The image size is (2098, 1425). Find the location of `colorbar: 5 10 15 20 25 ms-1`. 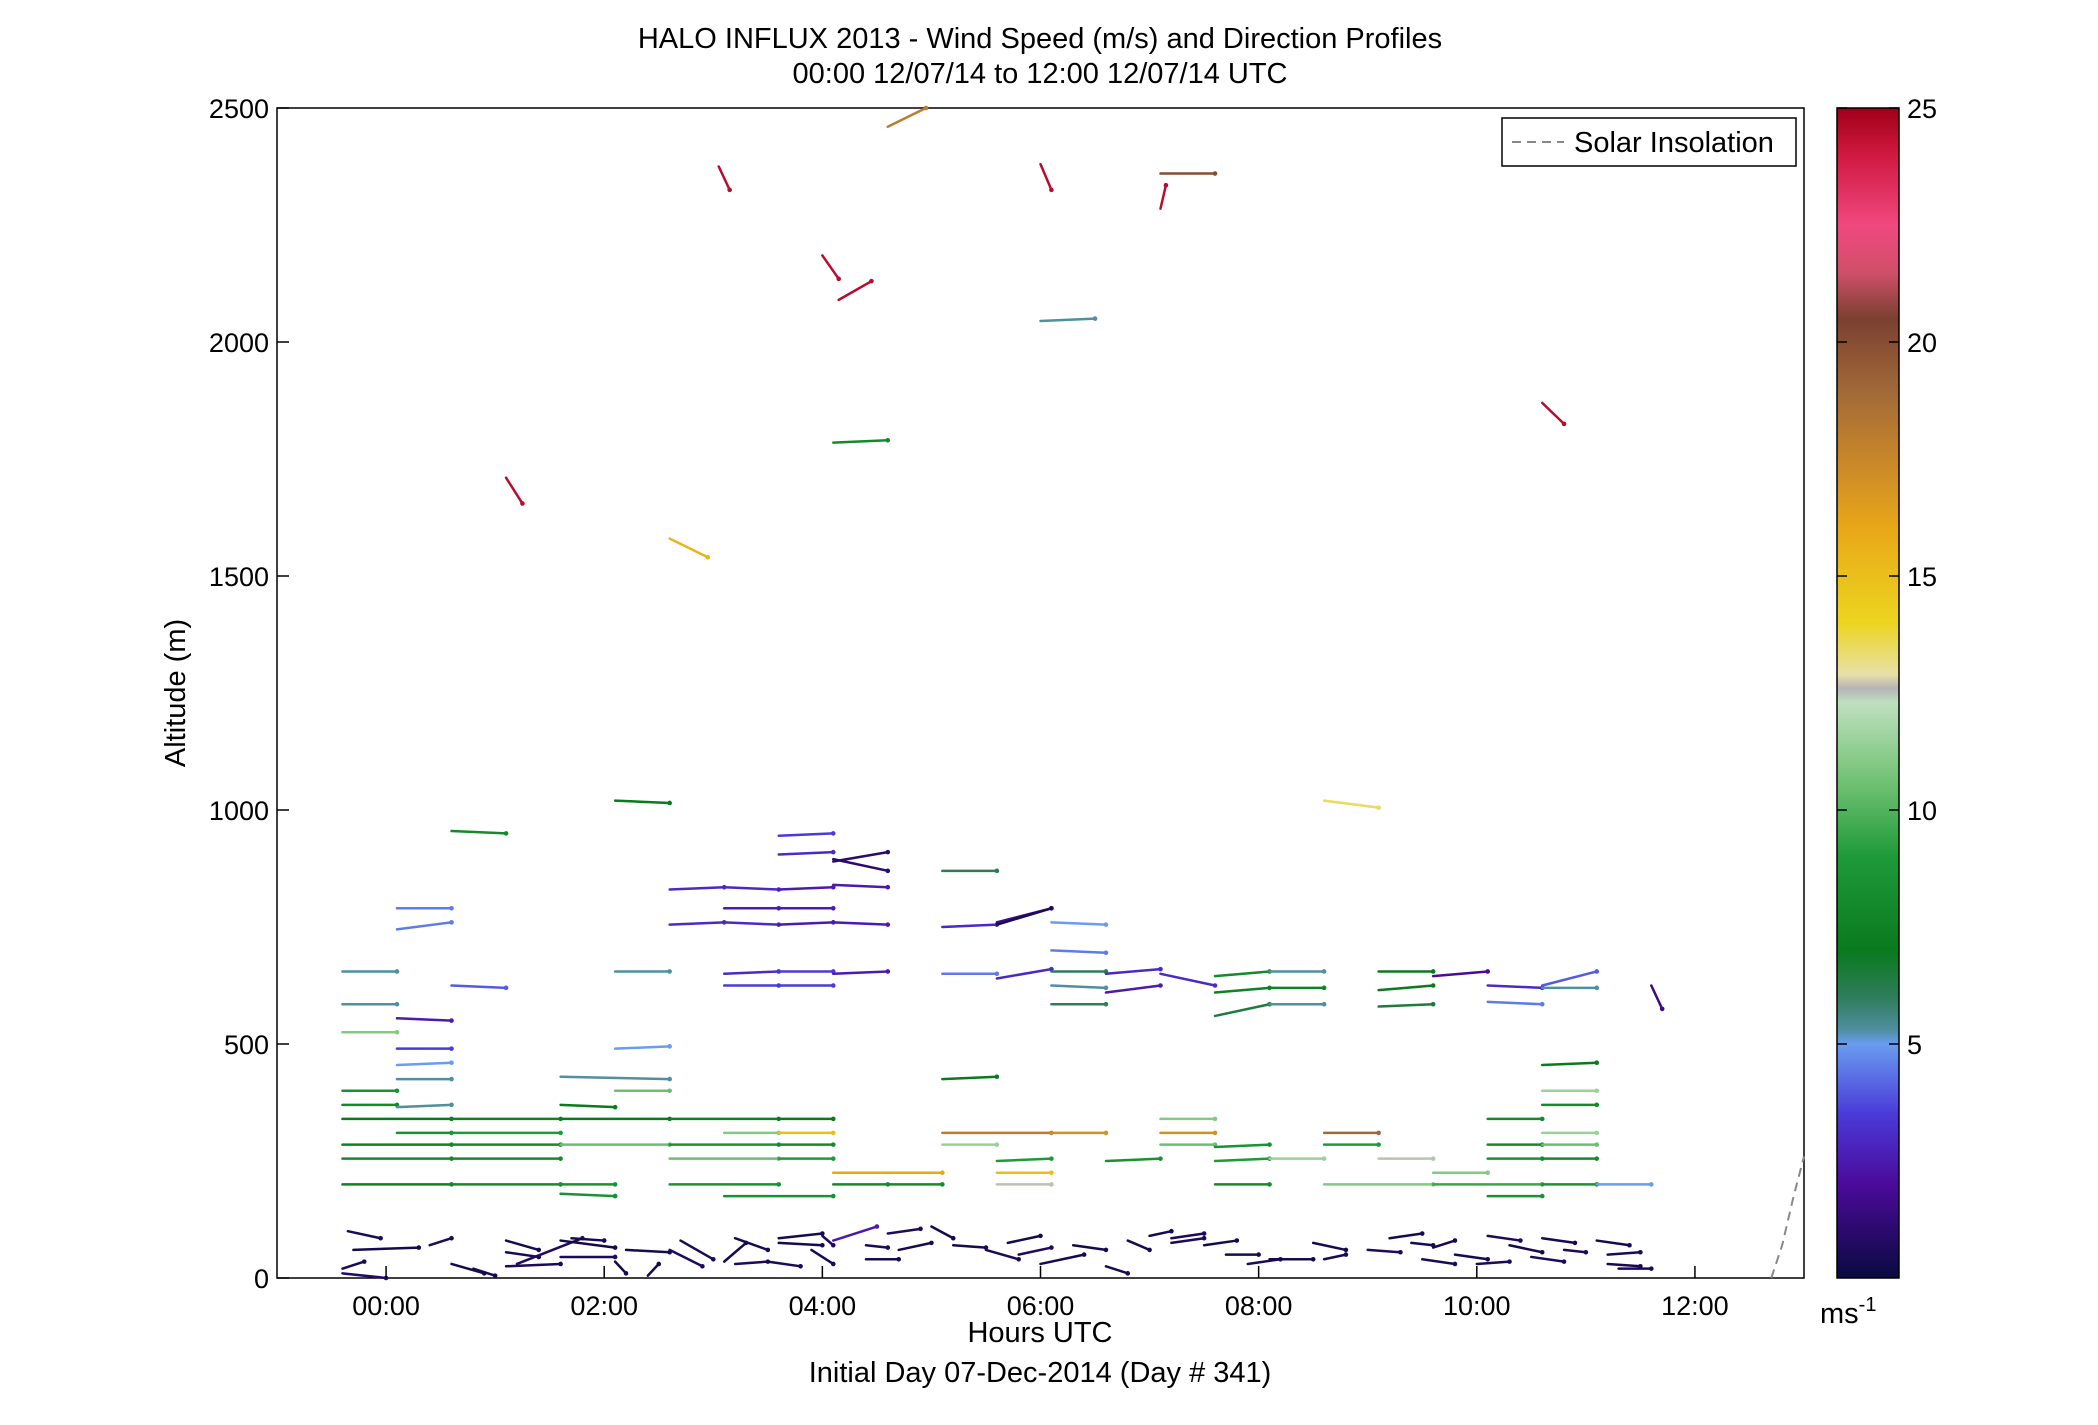

colorbar: 5 10 15 20 25 ms-1 is located at coordinates (1878, 712).